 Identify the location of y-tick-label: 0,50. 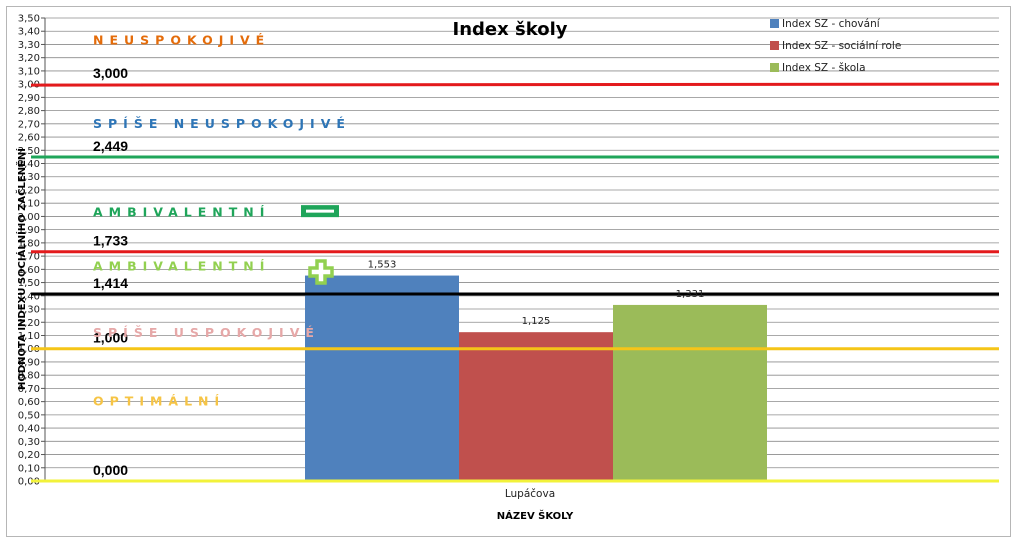
(29, 415).